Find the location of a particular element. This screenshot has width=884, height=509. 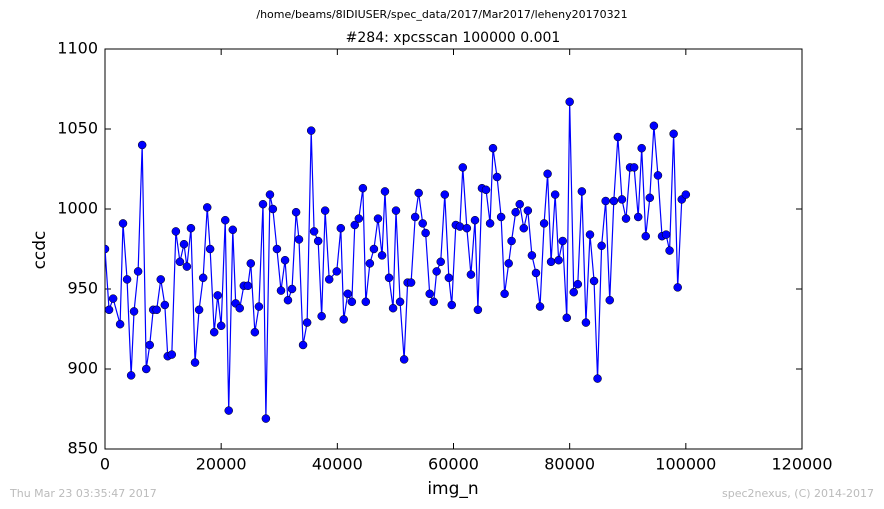

y-tick-label: 850 is located at coordinates (82, 448).